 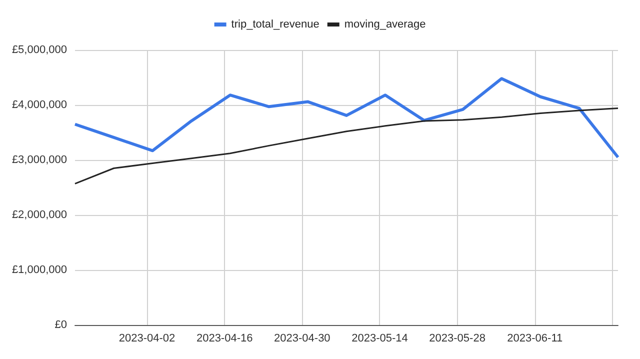 What do you see at coordinates (275, 24) in the screenshot?
I see `legend-label: trip_total_revenue` at bounding box center [275, 24].